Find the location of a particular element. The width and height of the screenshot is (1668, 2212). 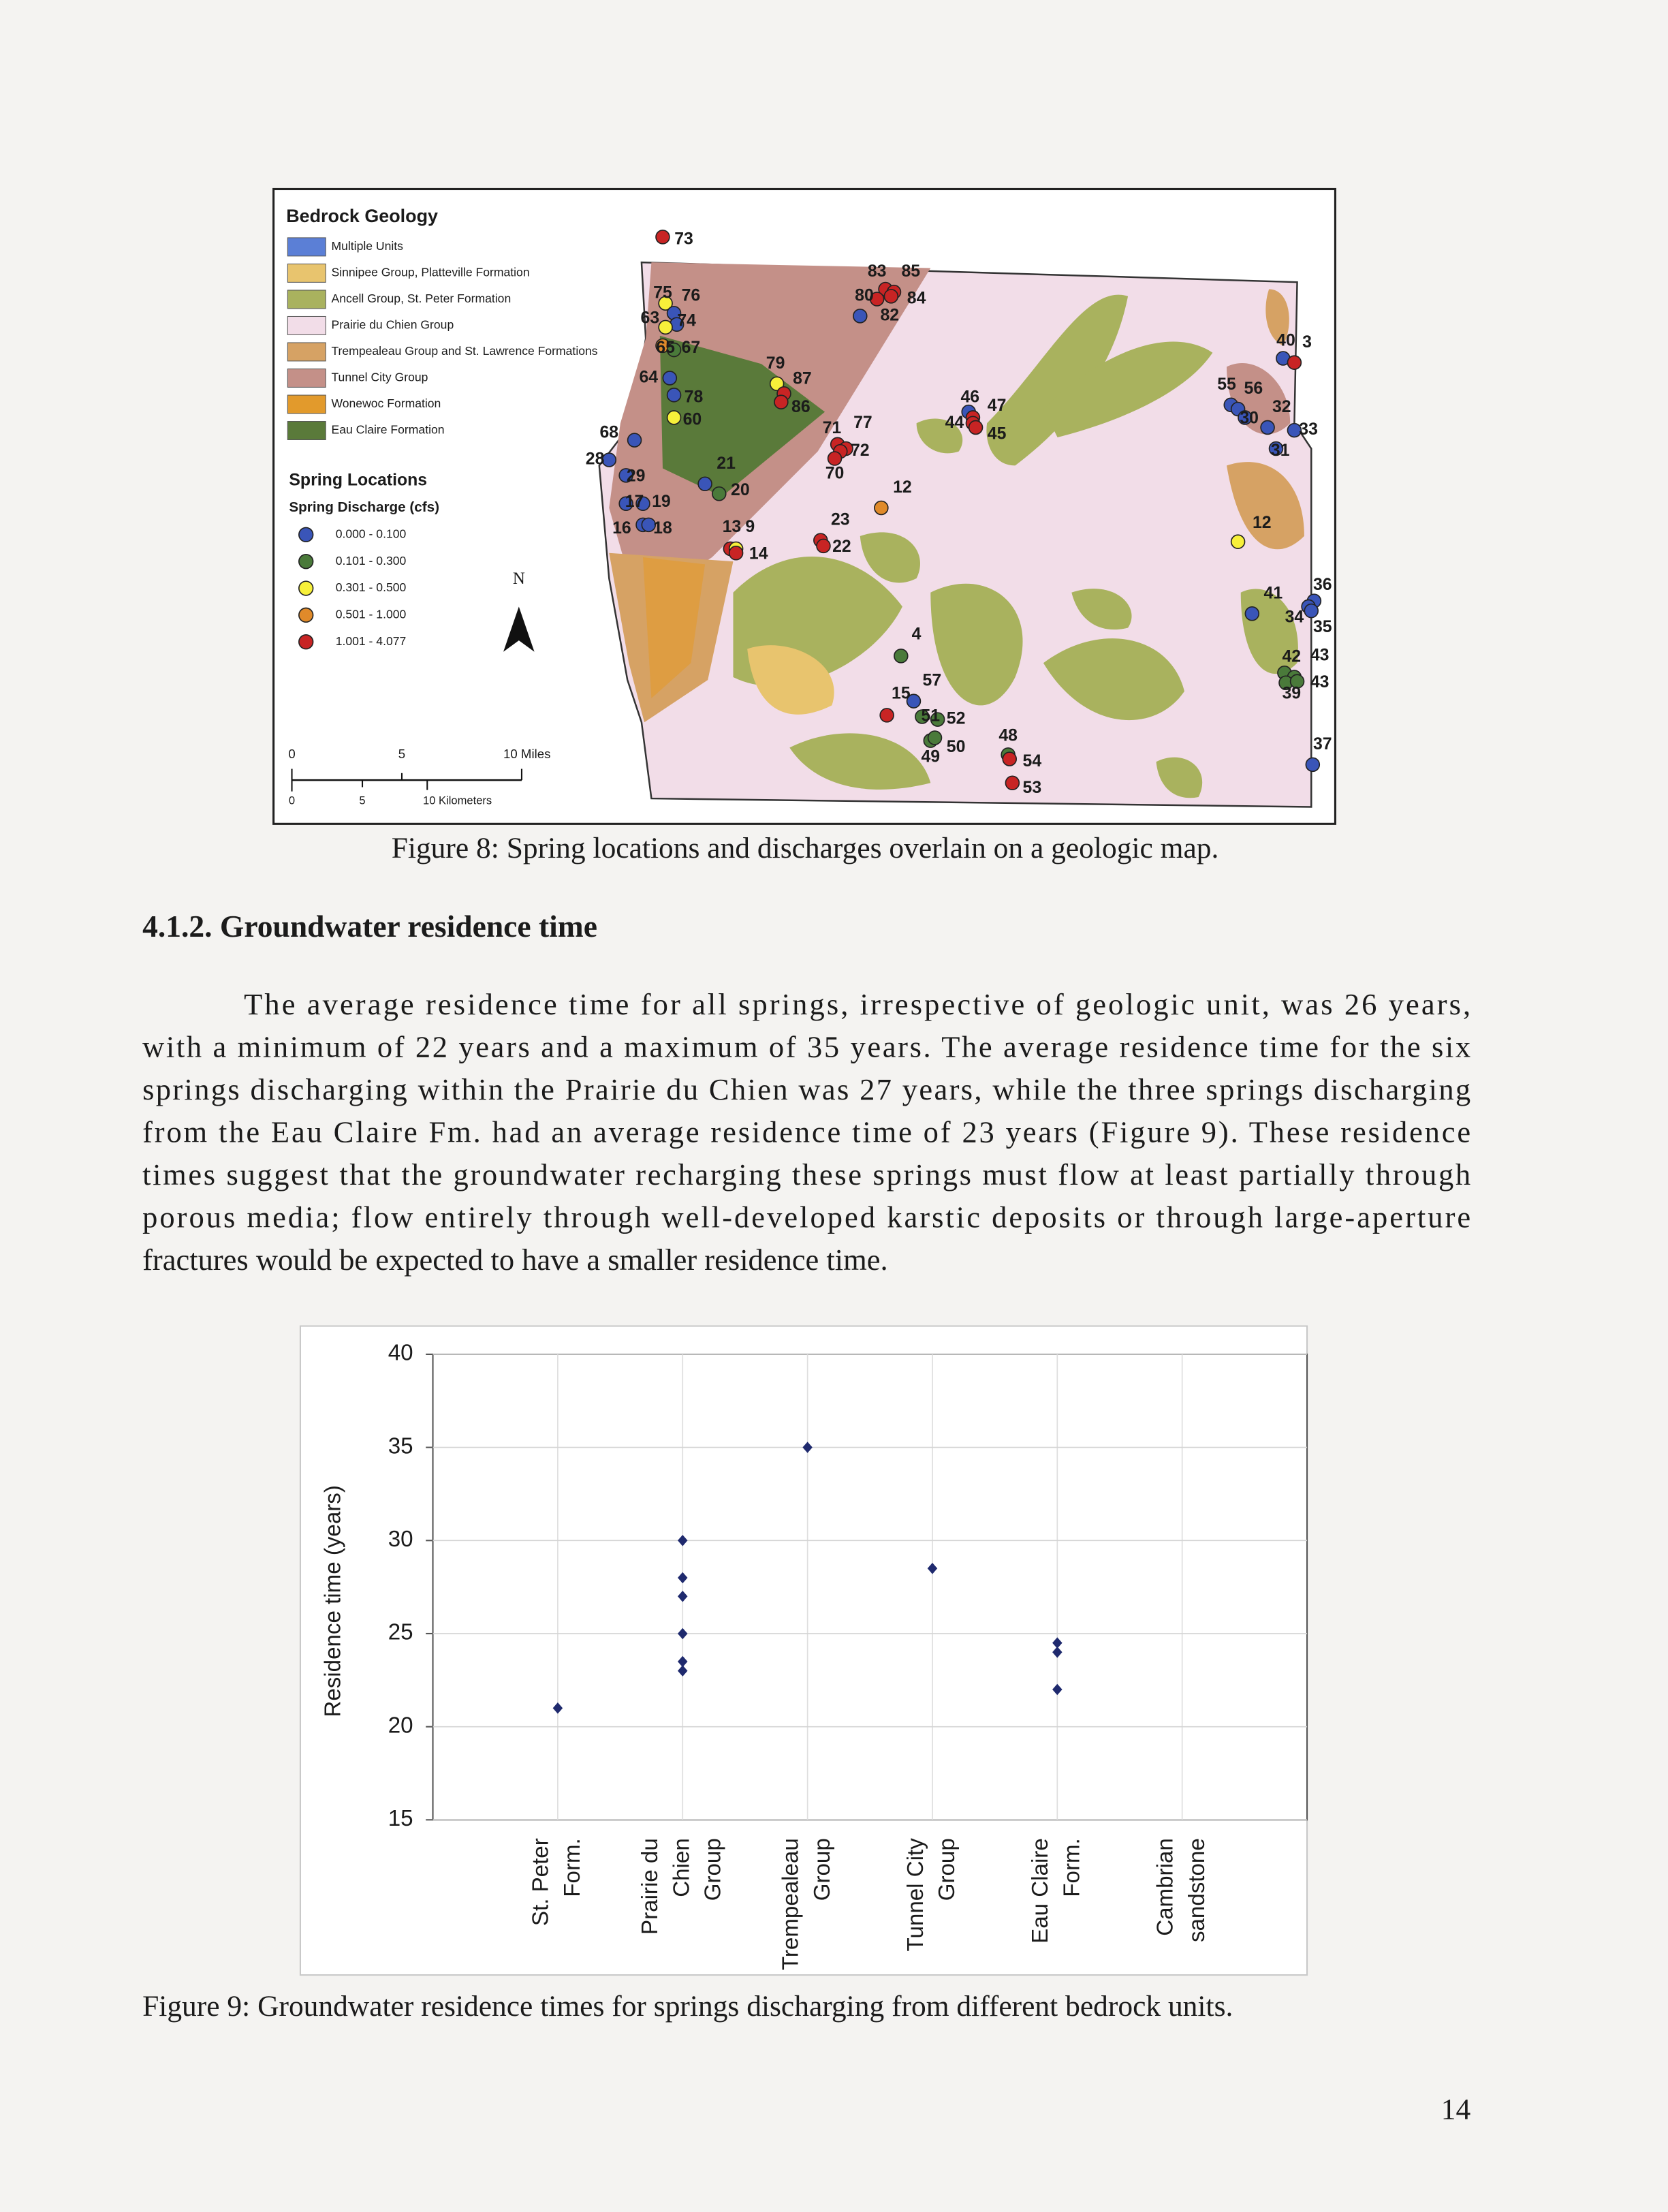

spring-label: 72 is located at coordinates (860, 450).